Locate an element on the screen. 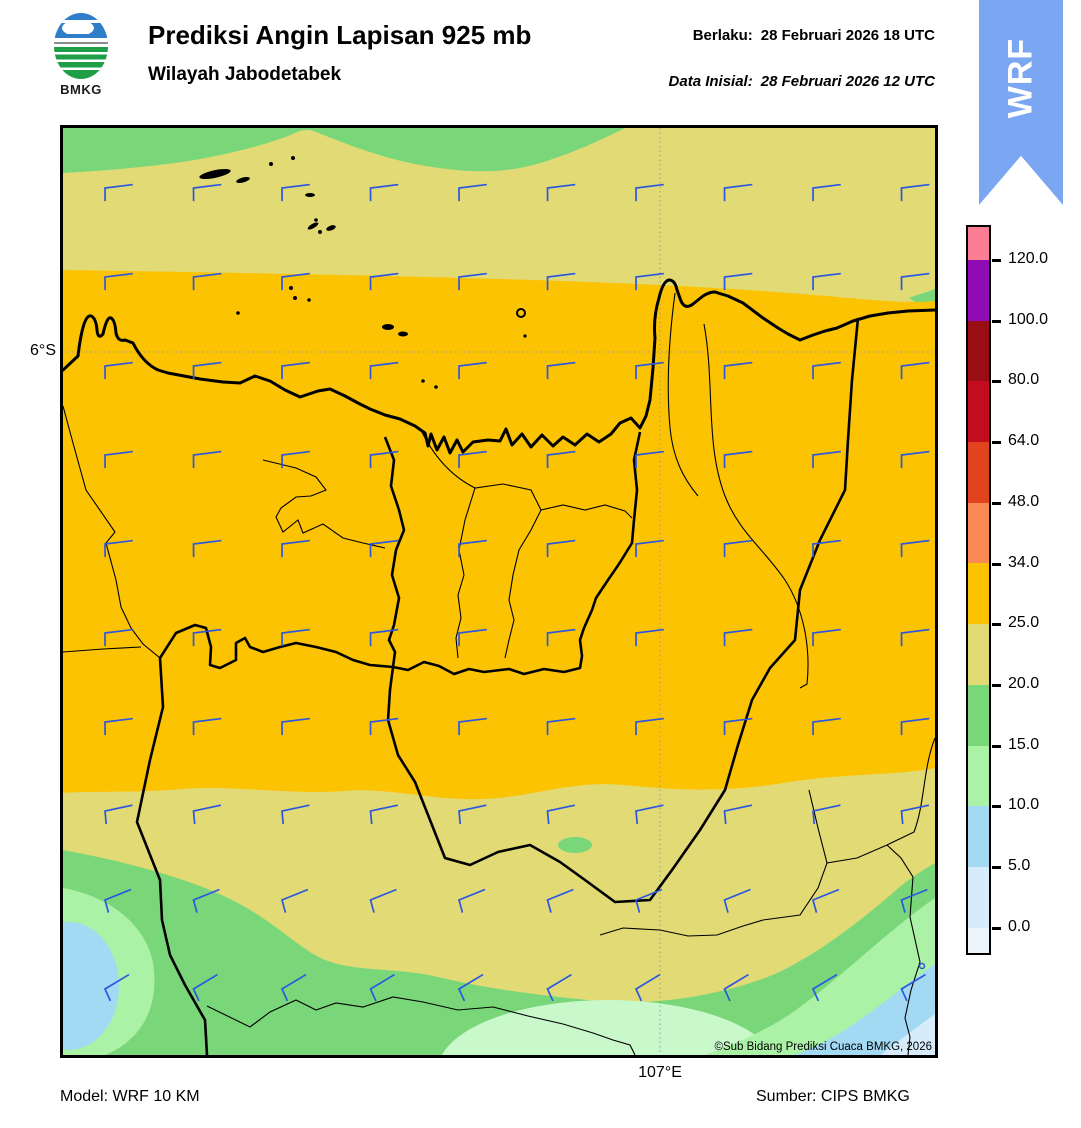 The image size is (1081, 1128). colorbar-tick-label: 80.0 is located at coordinates (1024, 380).